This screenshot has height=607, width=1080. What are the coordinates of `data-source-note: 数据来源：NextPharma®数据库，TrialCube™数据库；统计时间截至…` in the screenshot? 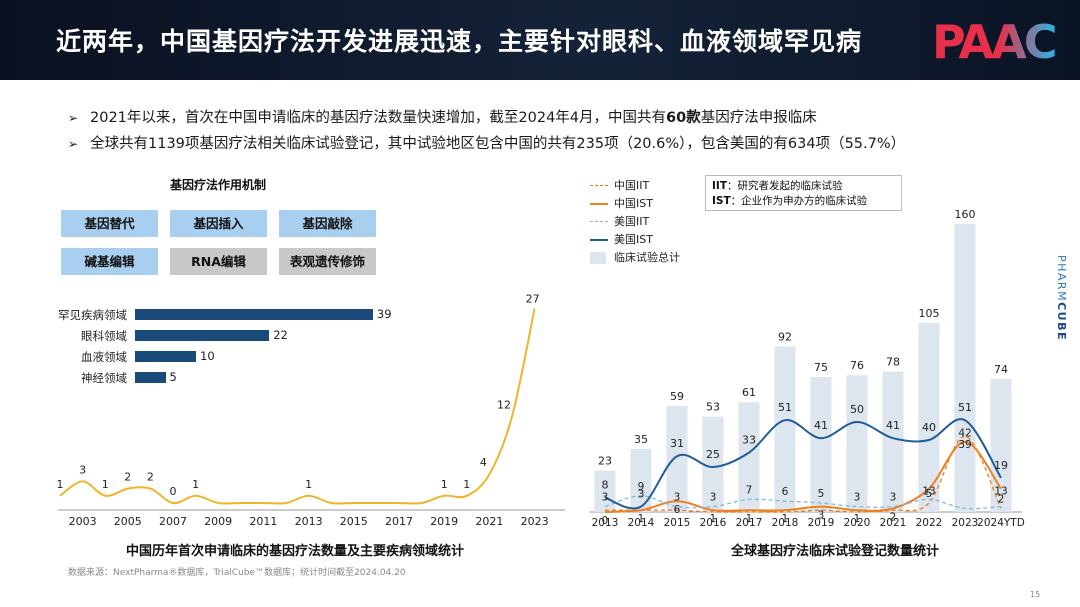 It's located at (237, 573).